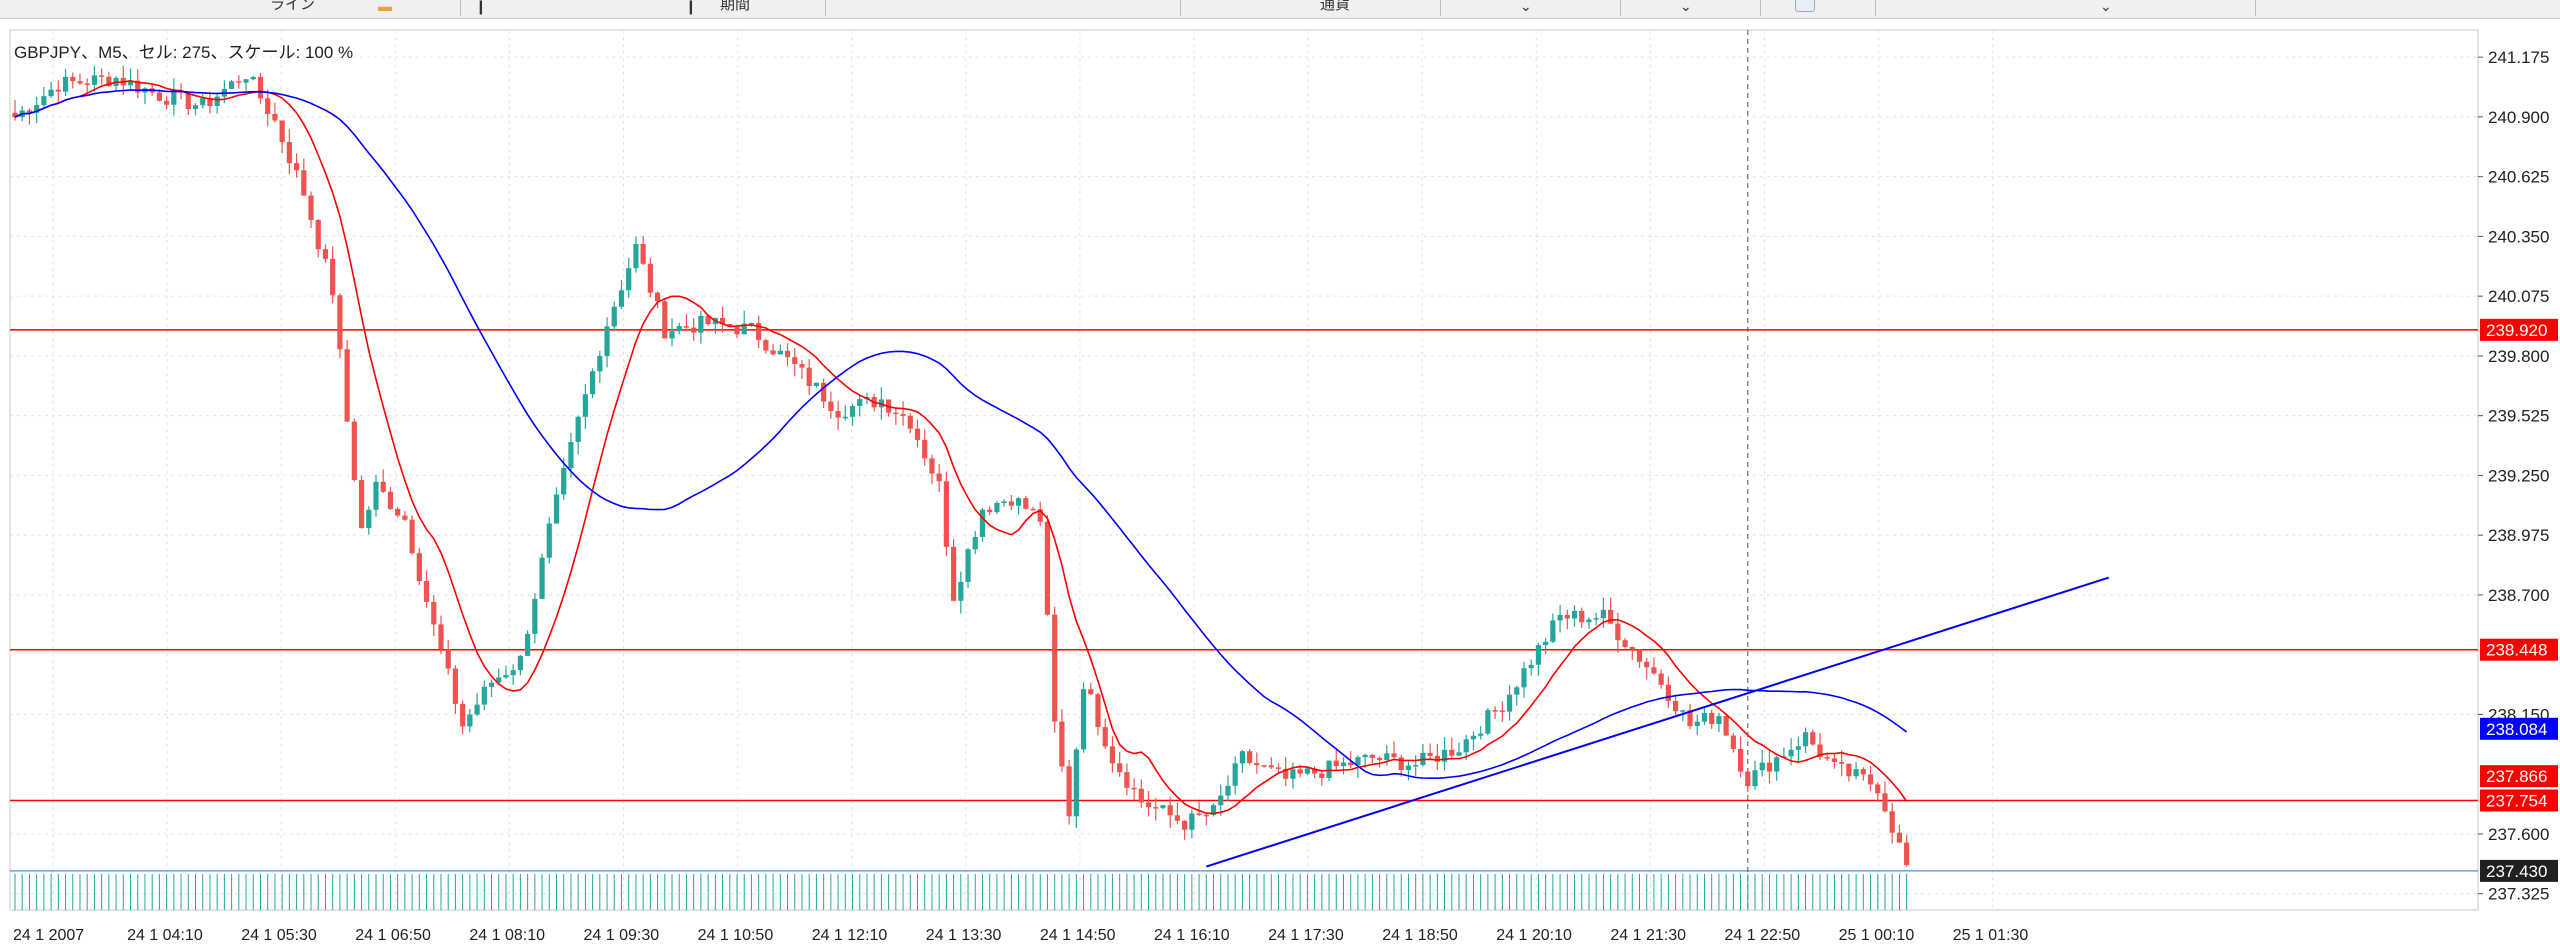 Image resolution: width=2560 pixels, height=948 pixels. Describe the element at coordinates (2518, 894) in the screenshot. I see `y-tick-label: 237.325` at that location.